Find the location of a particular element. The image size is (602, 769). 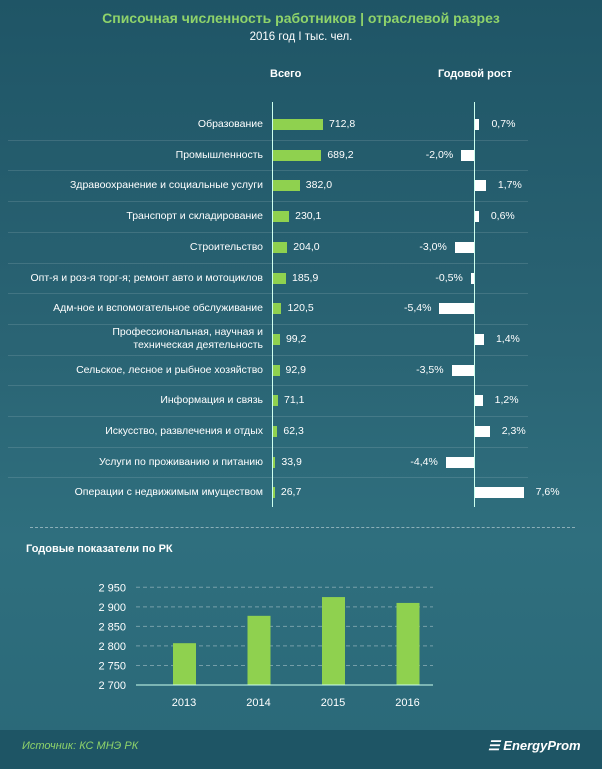

total-value: 204,0 is located at coordinates (306, 246).